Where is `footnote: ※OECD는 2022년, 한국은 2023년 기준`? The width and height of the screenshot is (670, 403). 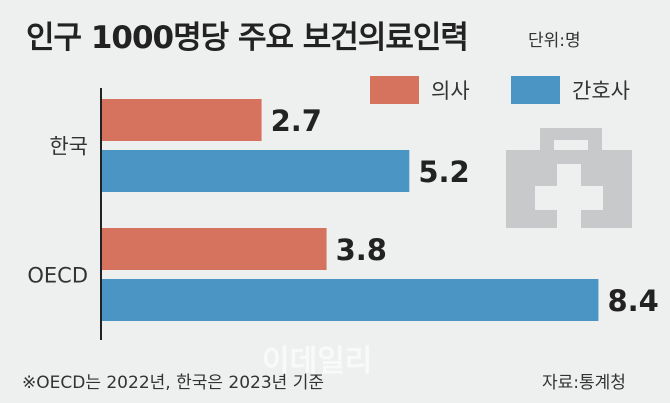 footnote: ※OECD는 2022년, 한국은 2023년 기준 is located at coordinates (173, 383).